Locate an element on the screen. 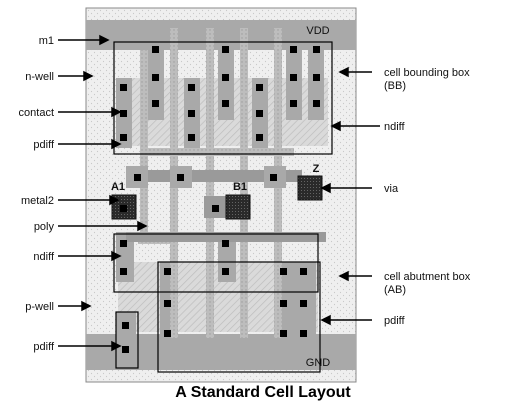 The width and height of the screenshot is (526, 409). label-pdiff-bottom: pdiff is located at coordinates (44, 347).